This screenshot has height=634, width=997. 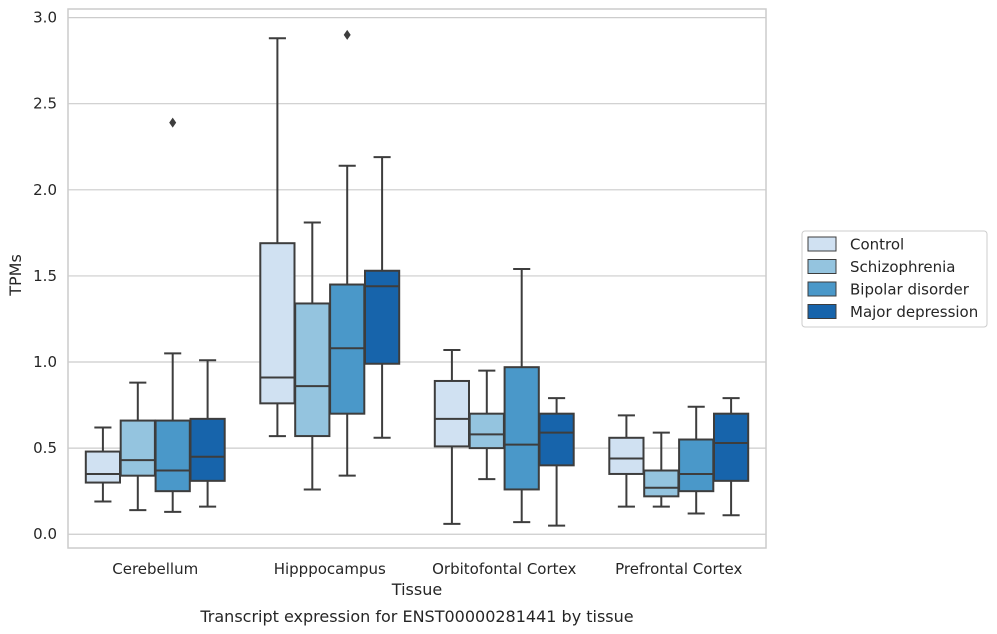 I want to click on x-tick-label: Hipppocampus, so click(x=330, y=569).